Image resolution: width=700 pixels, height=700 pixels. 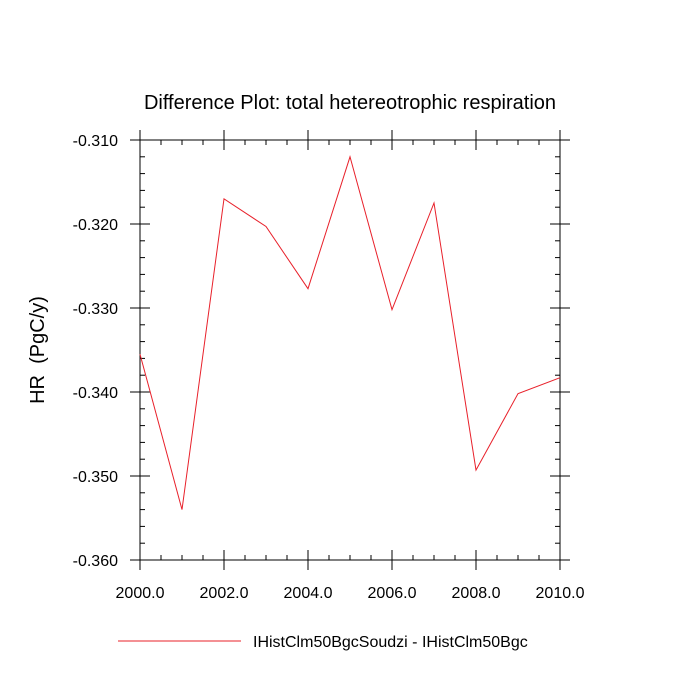 What do you see at coordinates (95, 477) in the screenshot?
I see `y-tick-label: -0.350` at bounding box center [95, 477].